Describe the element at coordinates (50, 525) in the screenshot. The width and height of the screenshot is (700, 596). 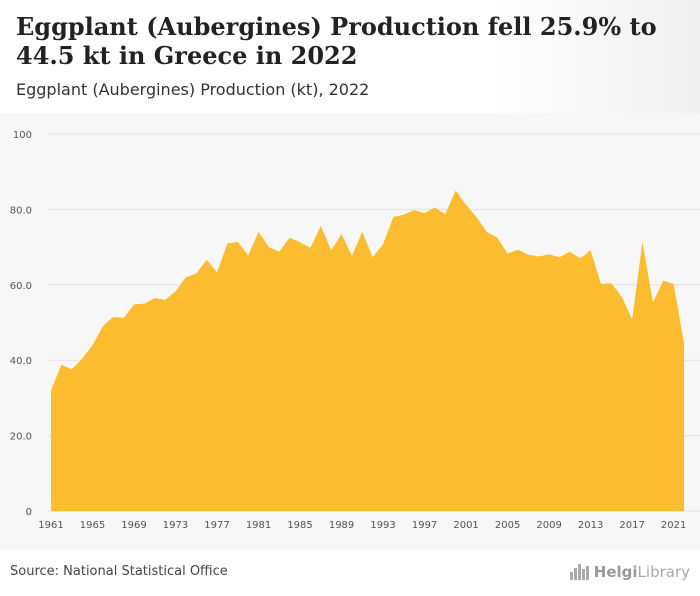
I see `x-tick-label: 1961` at that location.